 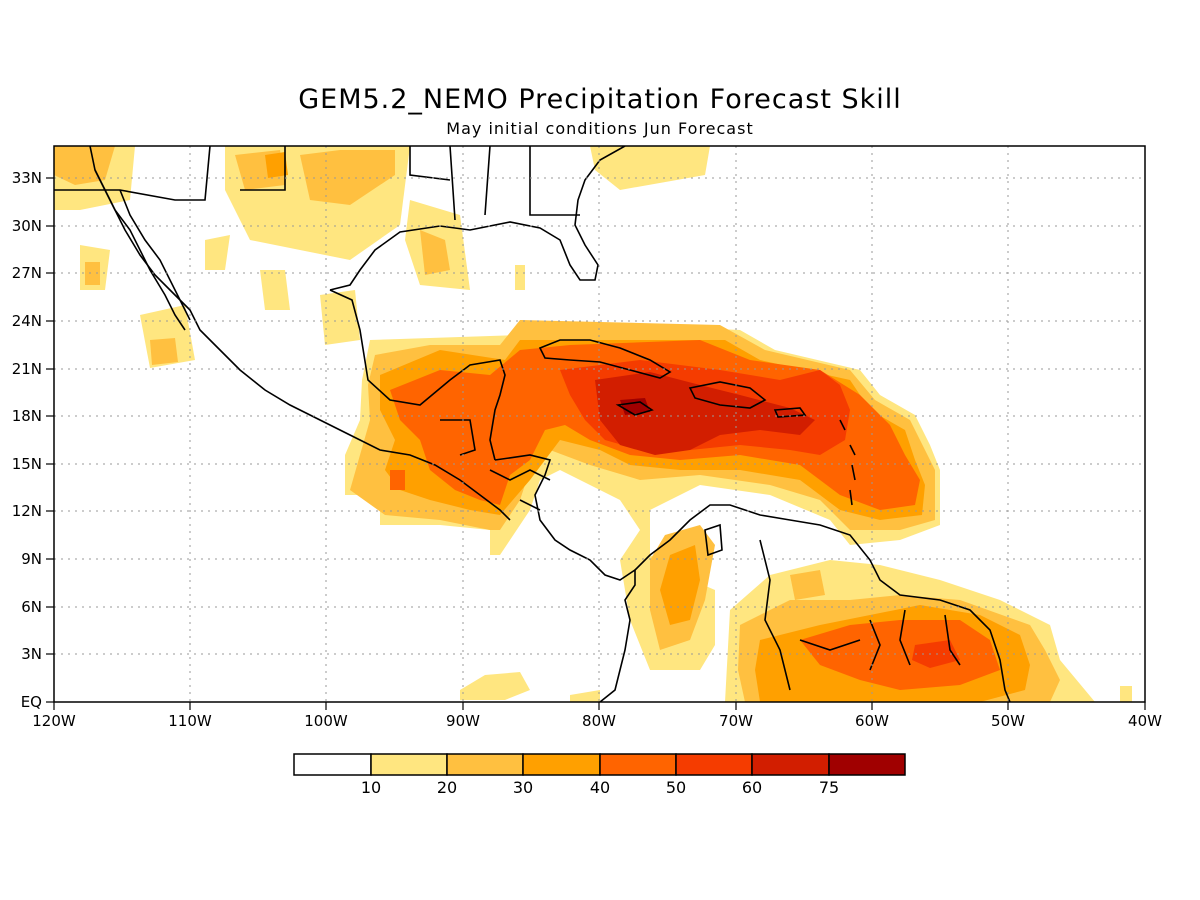 I want to click on lon-label: 100W, so click(x=326, y=721).